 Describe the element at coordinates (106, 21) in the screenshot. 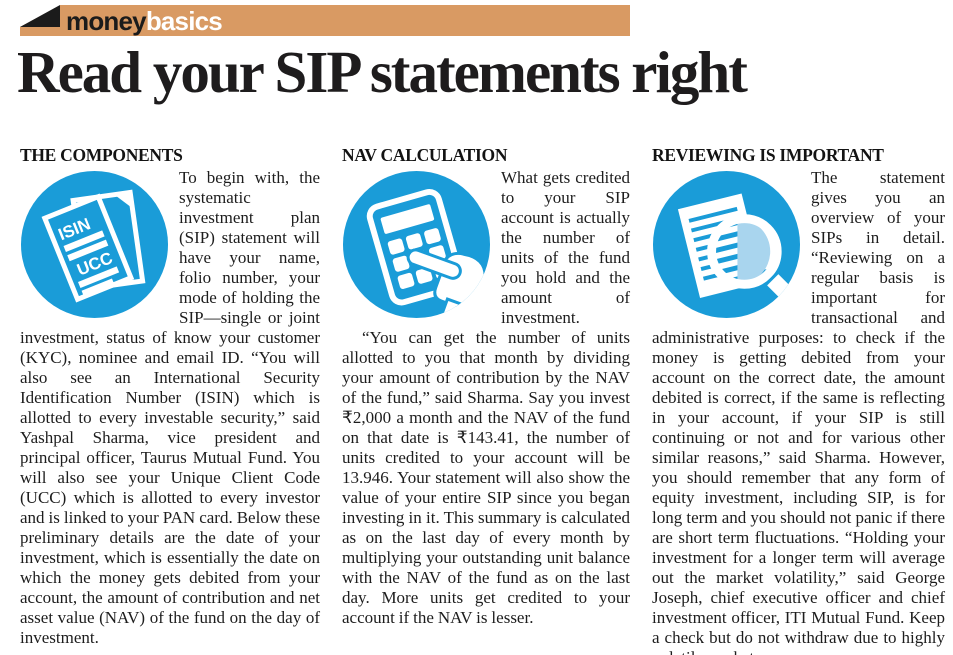

I see `masthead-money-label: money` at that location.